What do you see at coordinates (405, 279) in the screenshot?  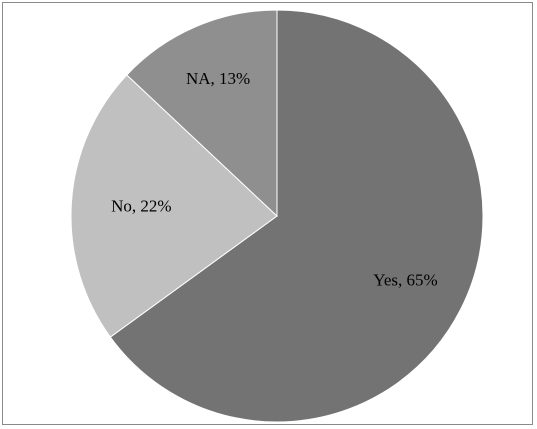 I see `data-label-yes: Yes, 65%` at bounding box center [405, 279].